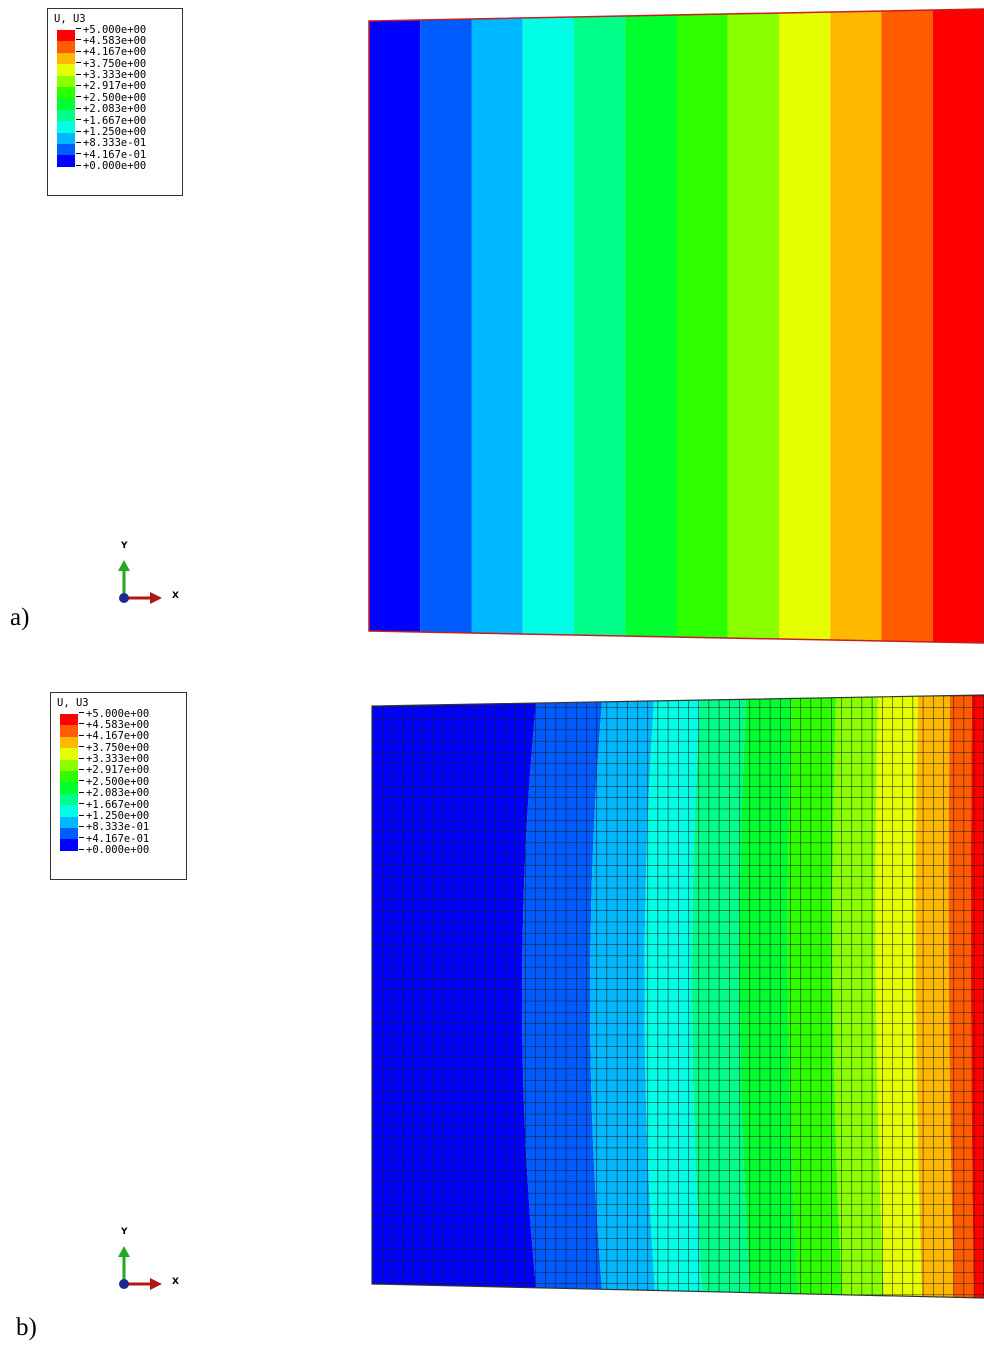 This screenshot has width=984, height=1347. I want to click on panel-label: a), so click(20, 617).